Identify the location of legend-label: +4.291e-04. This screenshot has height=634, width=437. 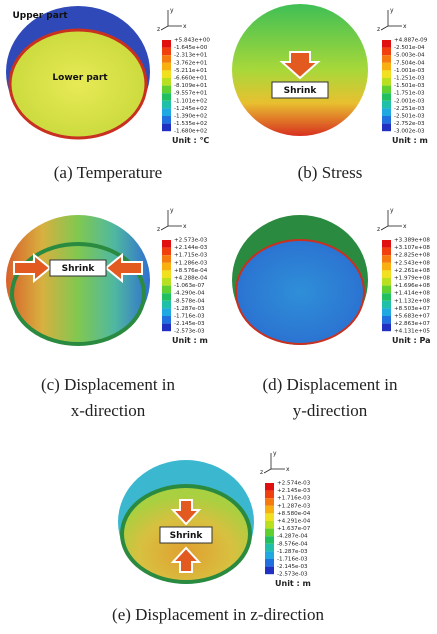
(294, 522).